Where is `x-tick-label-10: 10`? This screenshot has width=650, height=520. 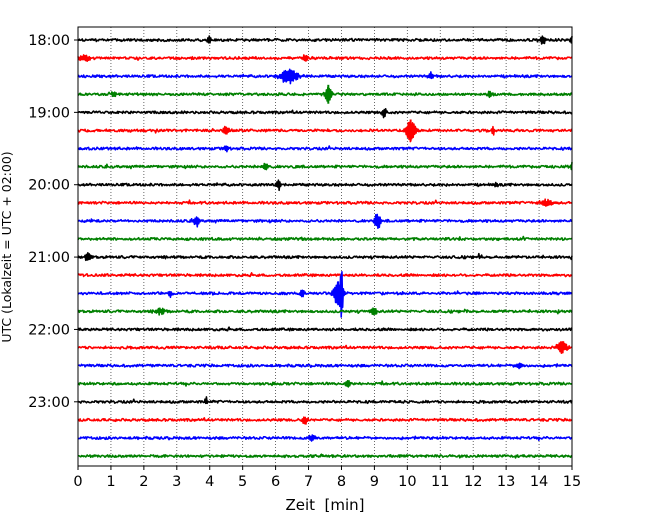
x-tick-label-10: 10 is located at coordinates (407, 482).